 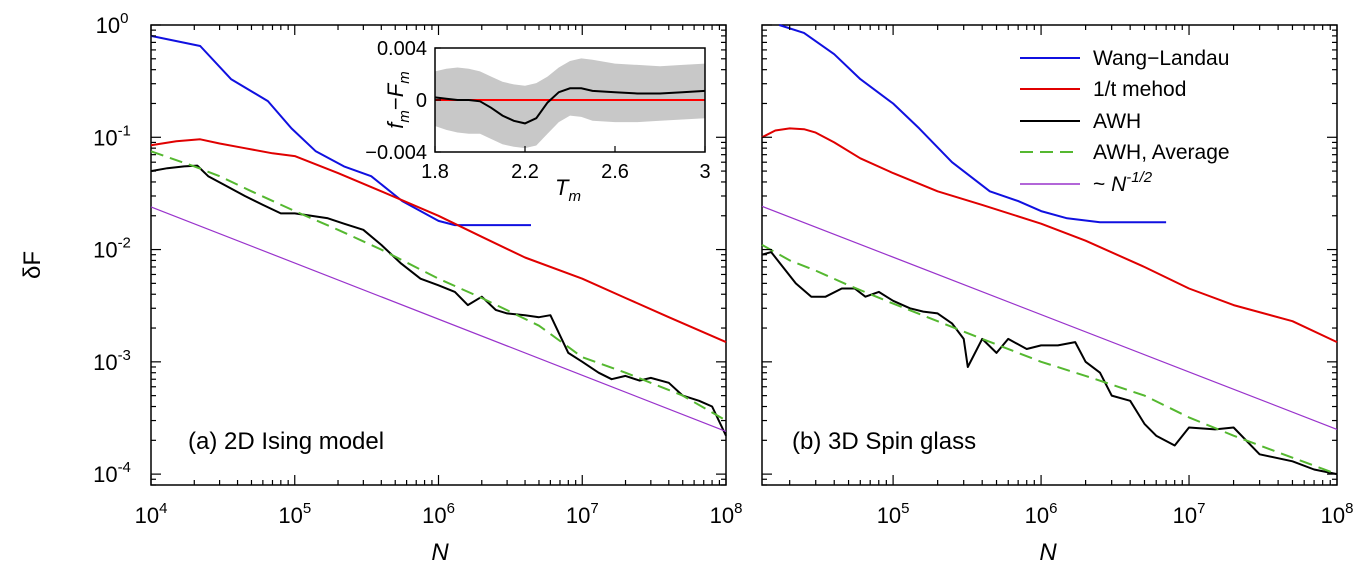 What do you see at coordinates (112, 24) in the screenshot?
I see `panel-a-y-tick-label: 10⁰` at bounding box center [112, 24].